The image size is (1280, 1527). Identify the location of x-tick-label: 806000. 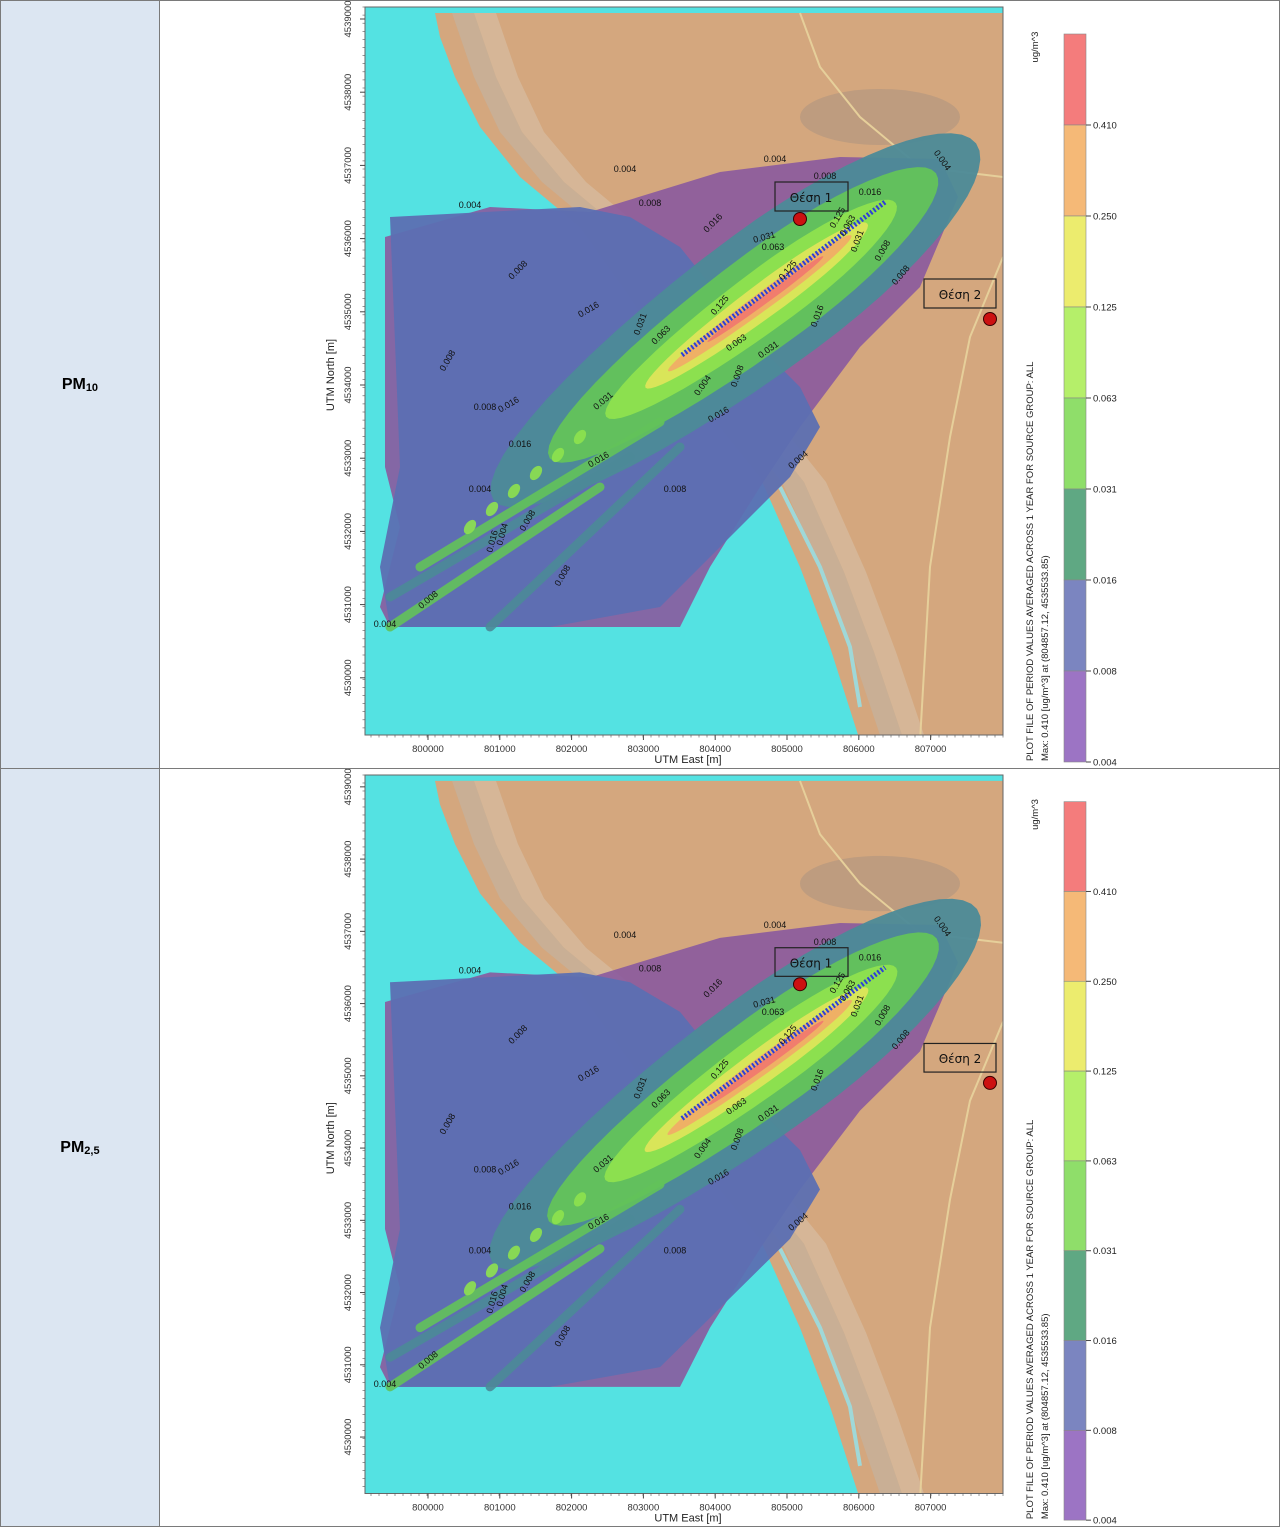
(859, 1508).